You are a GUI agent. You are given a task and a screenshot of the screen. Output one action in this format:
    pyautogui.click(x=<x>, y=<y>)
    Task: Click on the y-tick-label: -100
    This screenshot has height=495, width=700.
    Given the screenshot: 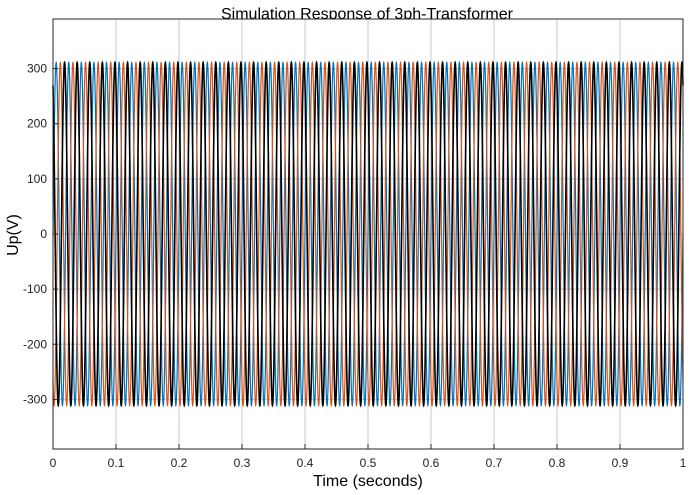 What is the action you would take?
    pyautogui.click(x=35, y=289)
    